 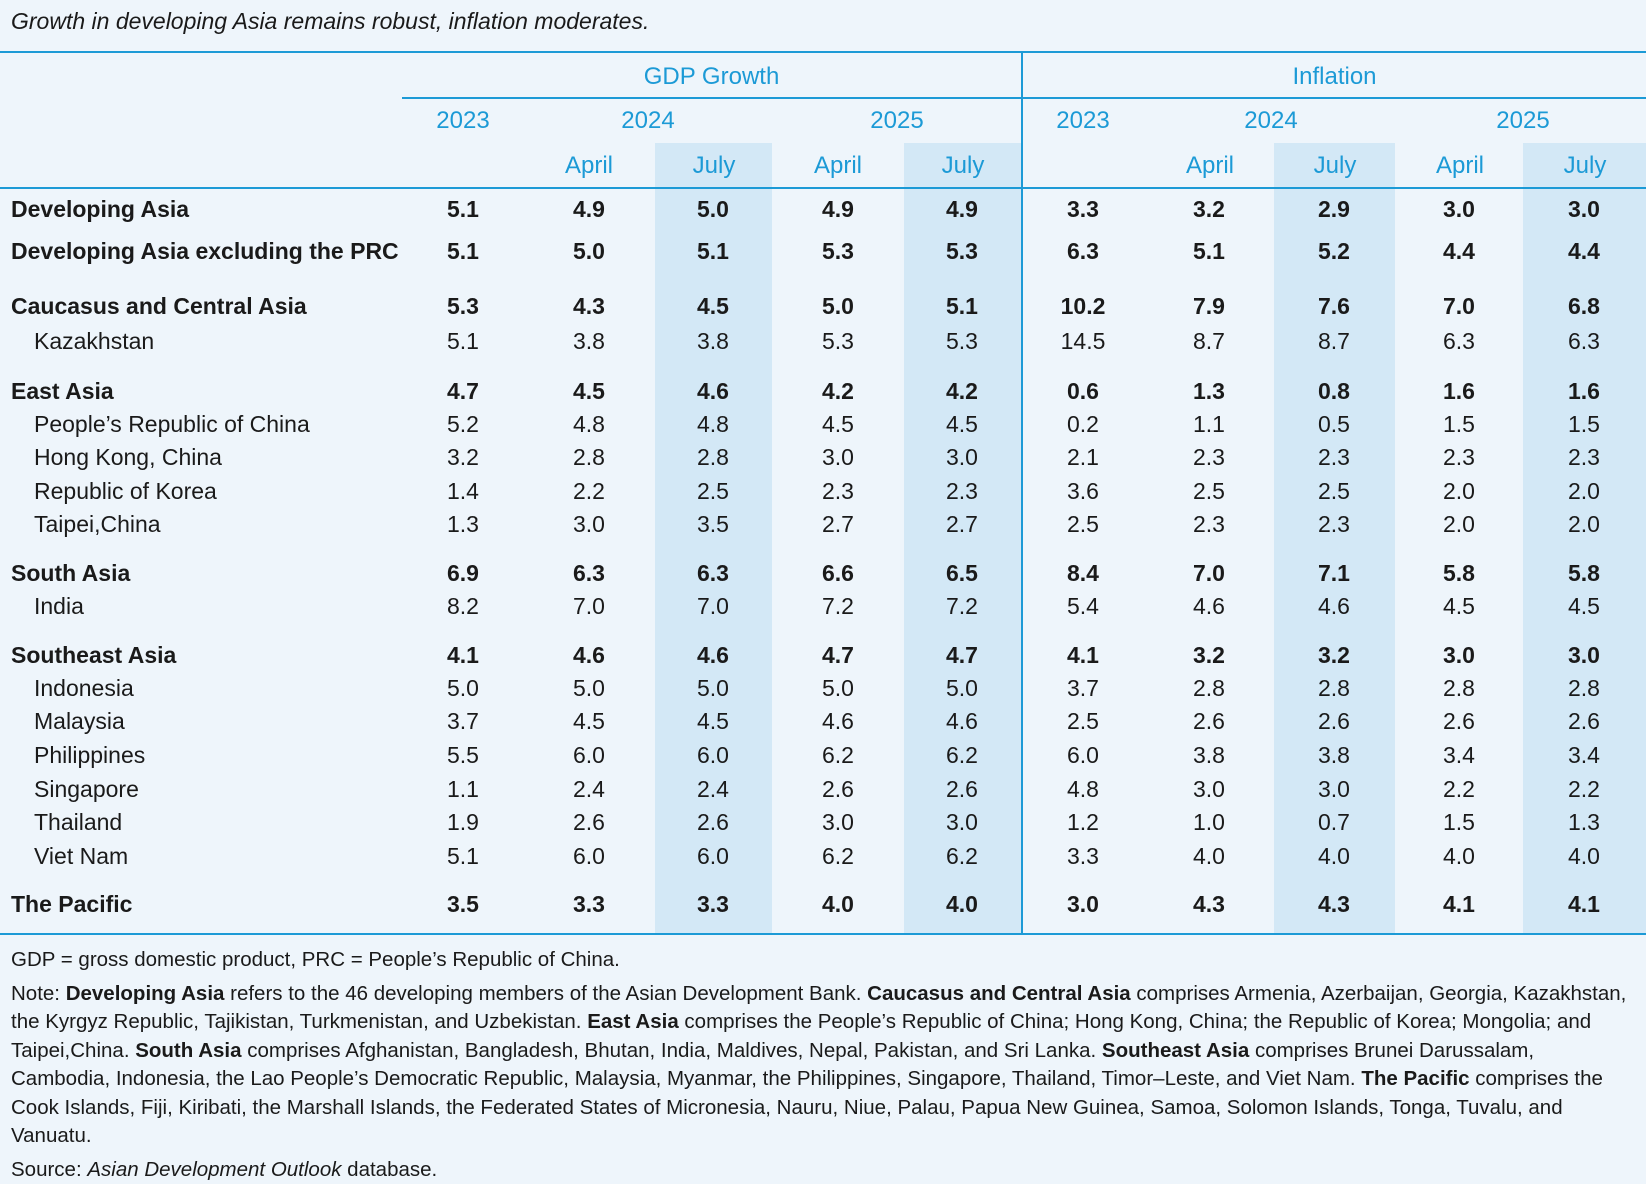 What do you see at coordinates (1334, 573) in the screenshot?
I see `table-cell: 7.1` at bounding box center [1334, 573].